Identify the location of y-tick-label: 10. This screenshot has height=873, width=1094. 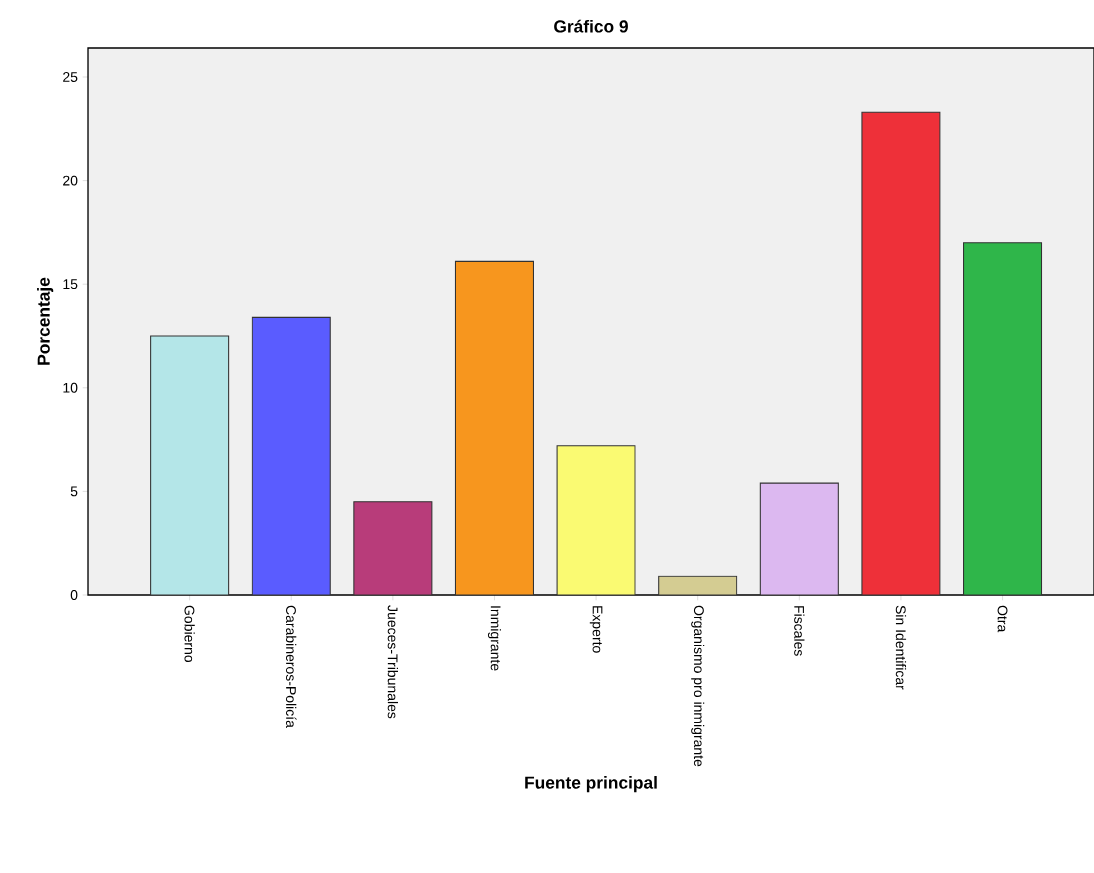
(70, 387).